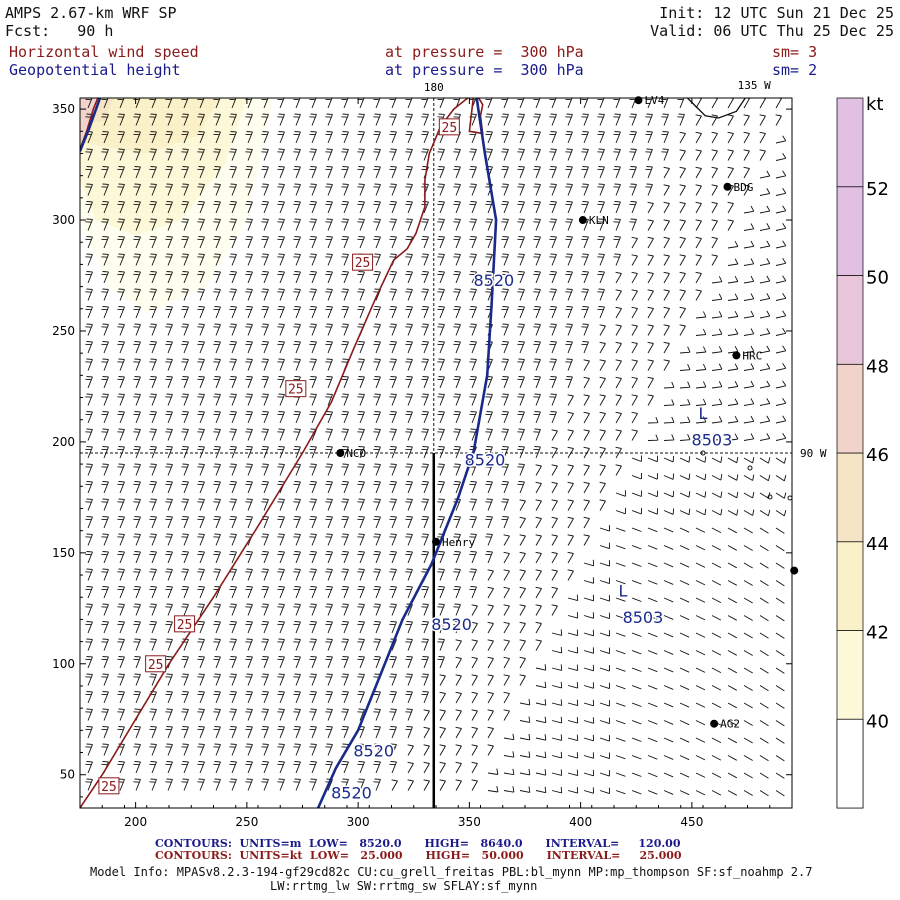 Image resolution: width=900 pixels, height=900 pixels. I want to click on field2-level: at pressure = 300 hPa, so click(484, 70).